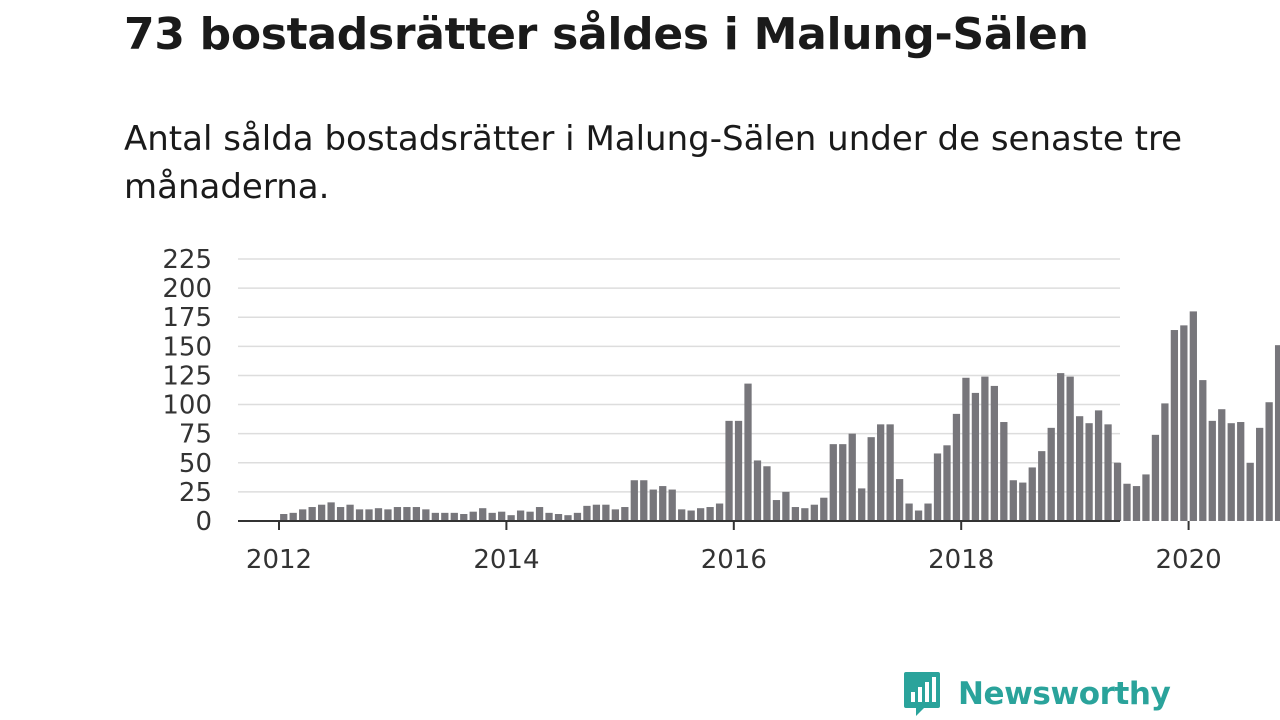  Describe the element at coordinates (187, 260) in the screenshot. I see `y-tick-label: 225` at that location.